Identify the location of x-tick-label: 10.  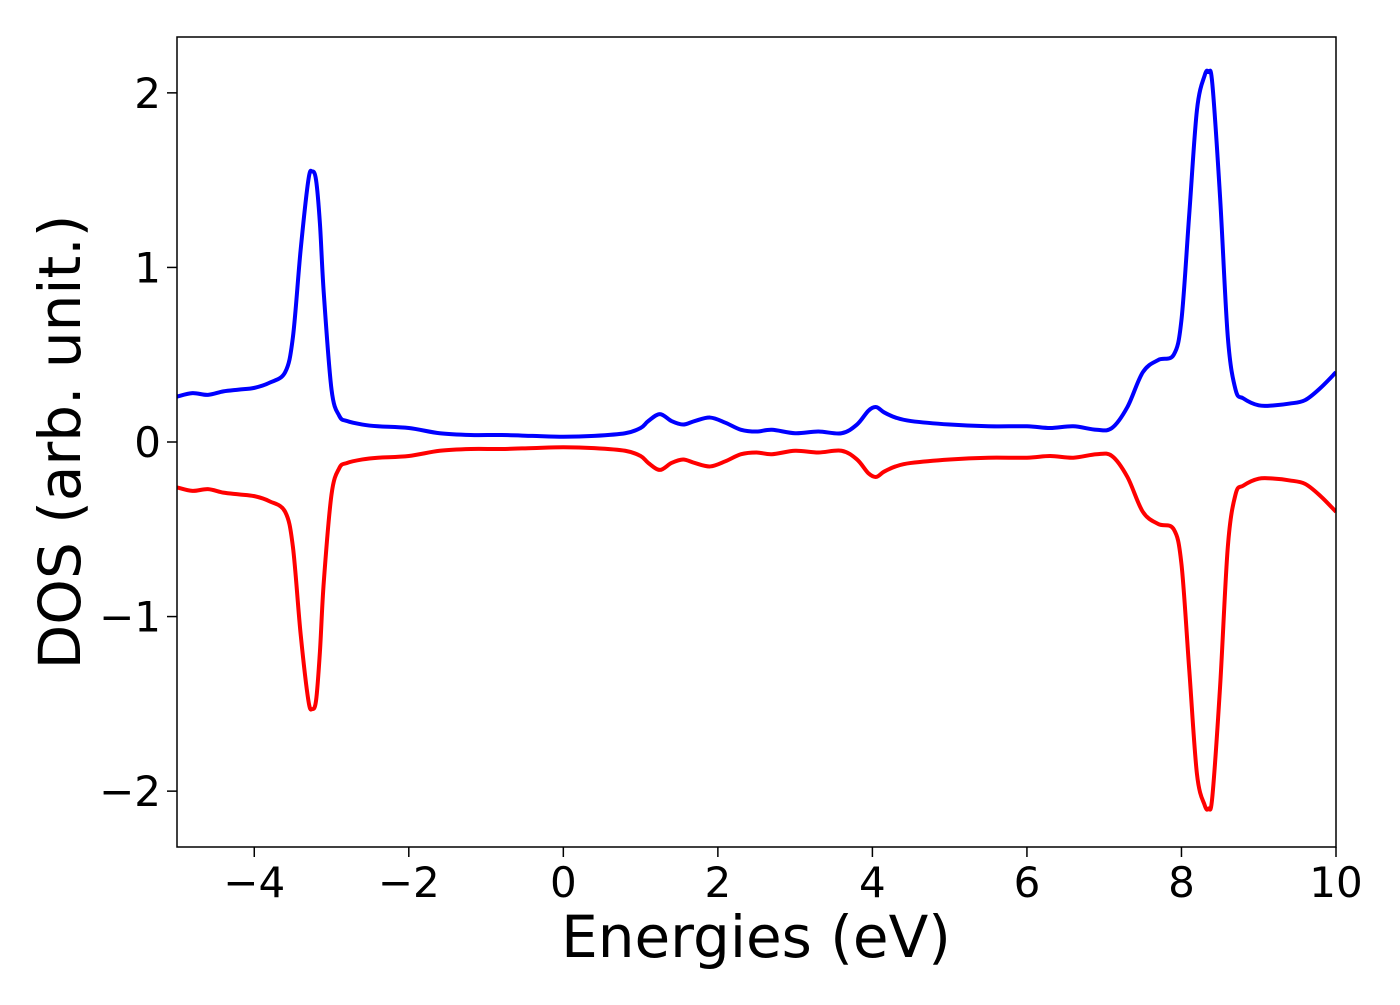
(1335, 882).